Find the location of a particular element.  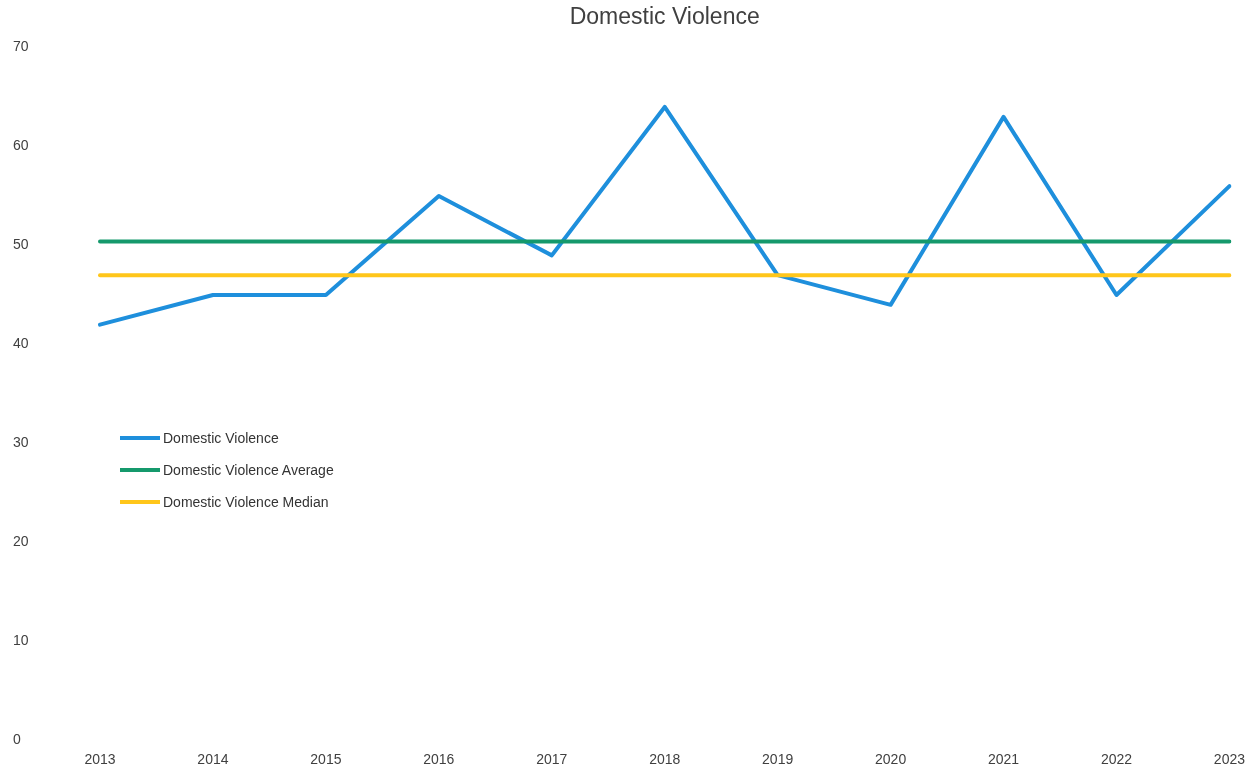

y-tick-label: 60 is located at coordinates (21, 145).